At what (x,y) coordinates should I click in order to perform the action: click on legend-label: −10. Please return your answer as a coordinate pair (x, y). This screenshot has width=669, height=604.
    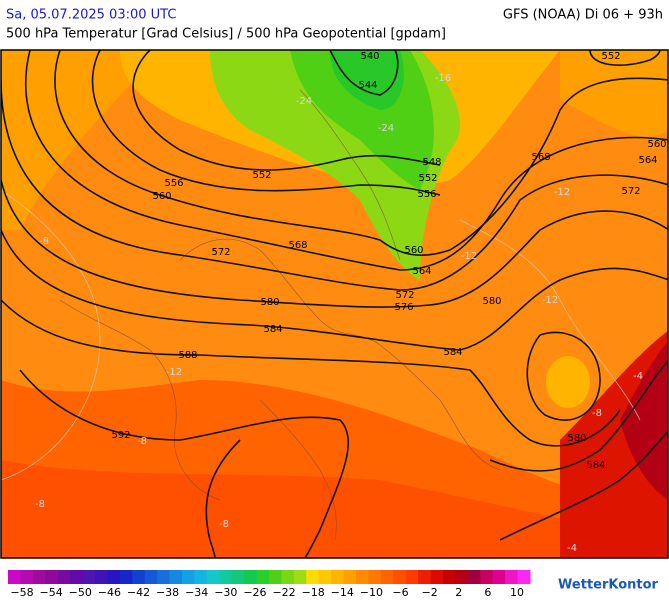
    Looking at the image, I should click on (371, 592).